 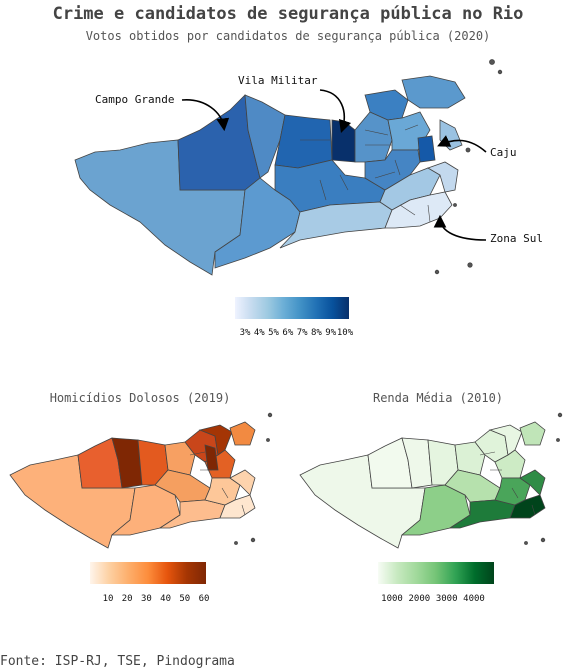 What do you see at coordinates (527, 506) in the screenshot?
I see `i-region-zona-sul` at bounding box center [527, 506].